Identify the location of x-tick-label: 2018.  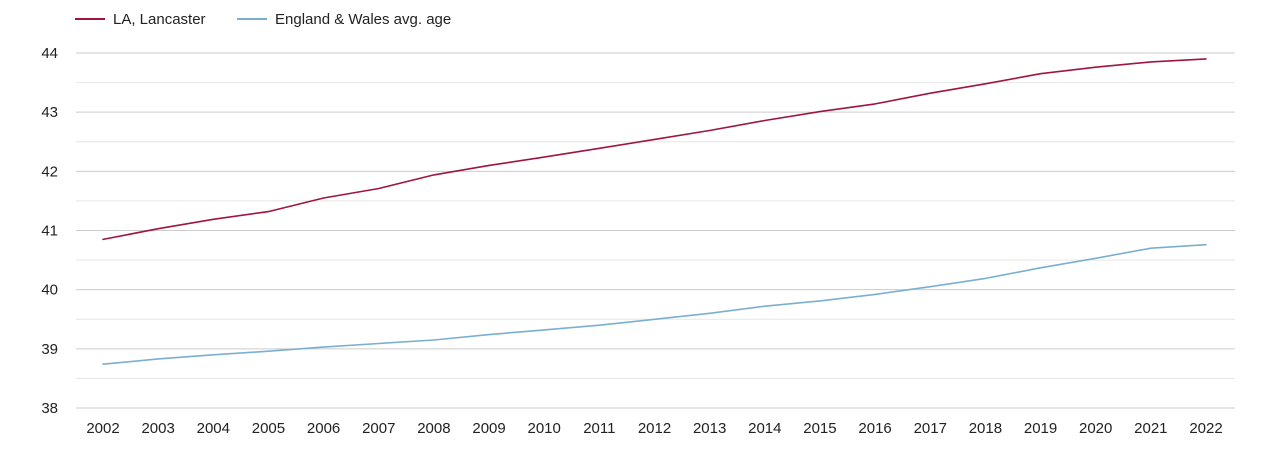
(985, 428).